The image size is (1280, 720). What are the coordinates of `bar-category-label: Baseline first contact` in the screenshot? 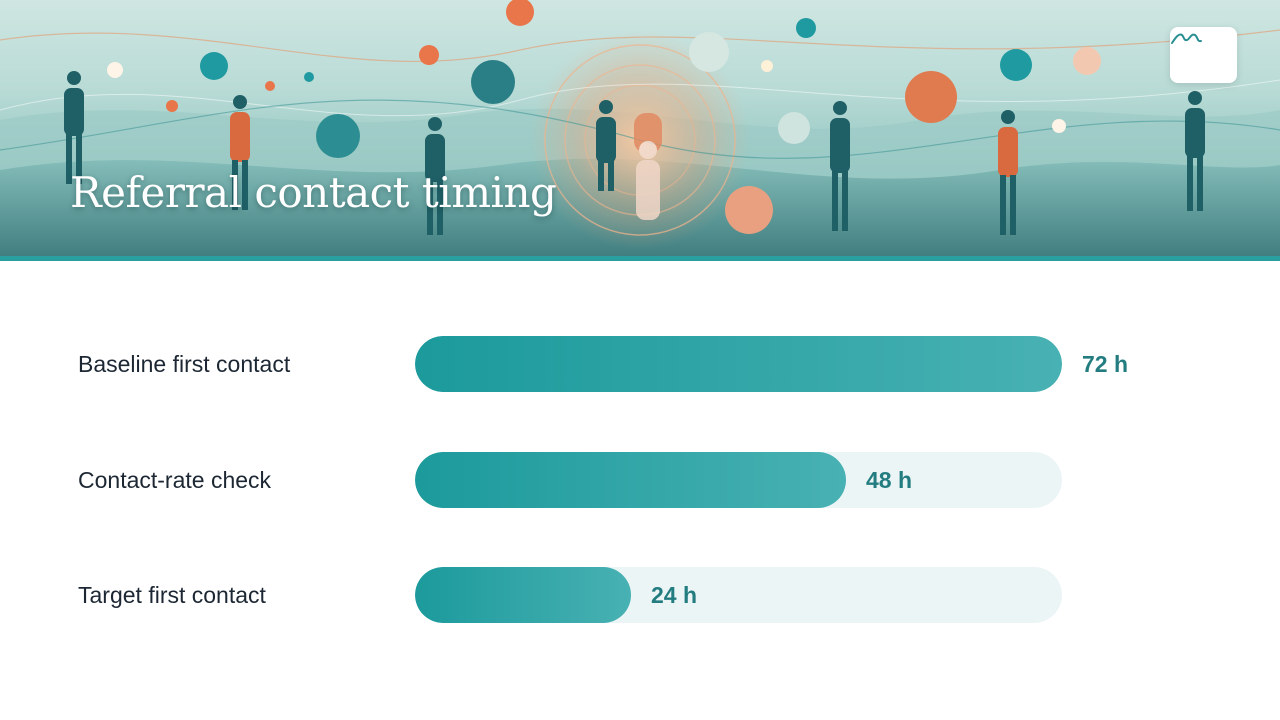 It's located at (184, 364).